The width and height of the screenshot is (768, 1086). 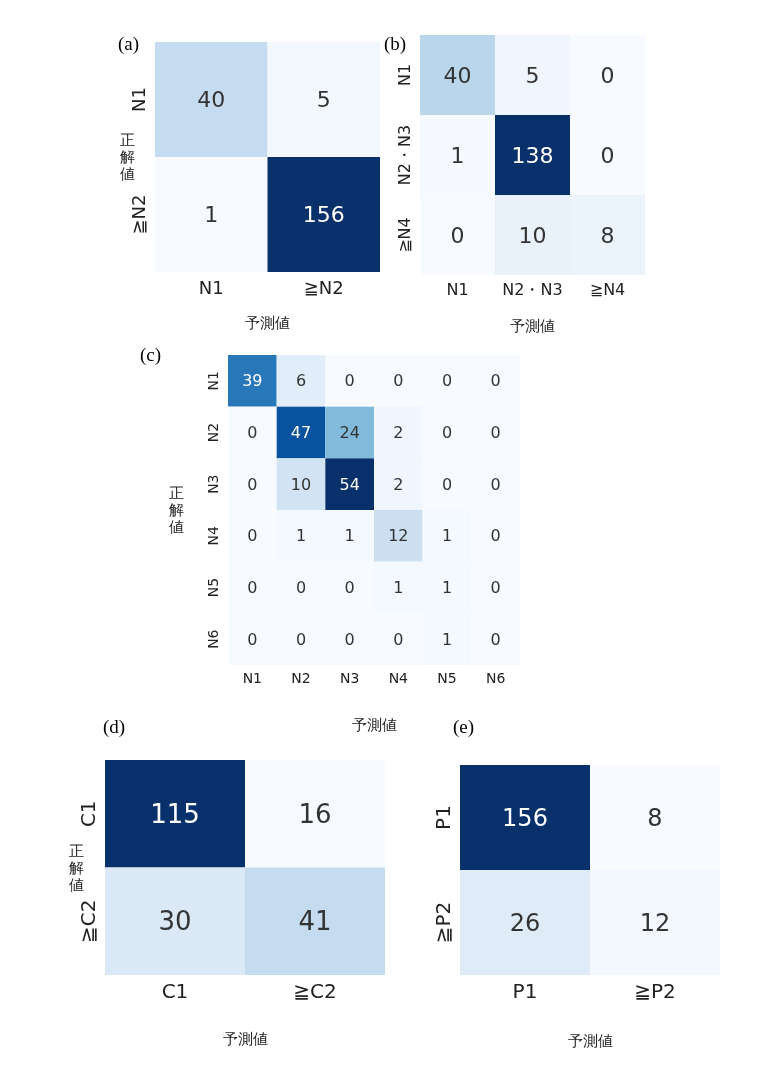 What do you see at coordinates (404, 155) in the screenshot?
I see `y-tick-label: N2・N3` at bounding box center [404, 155].